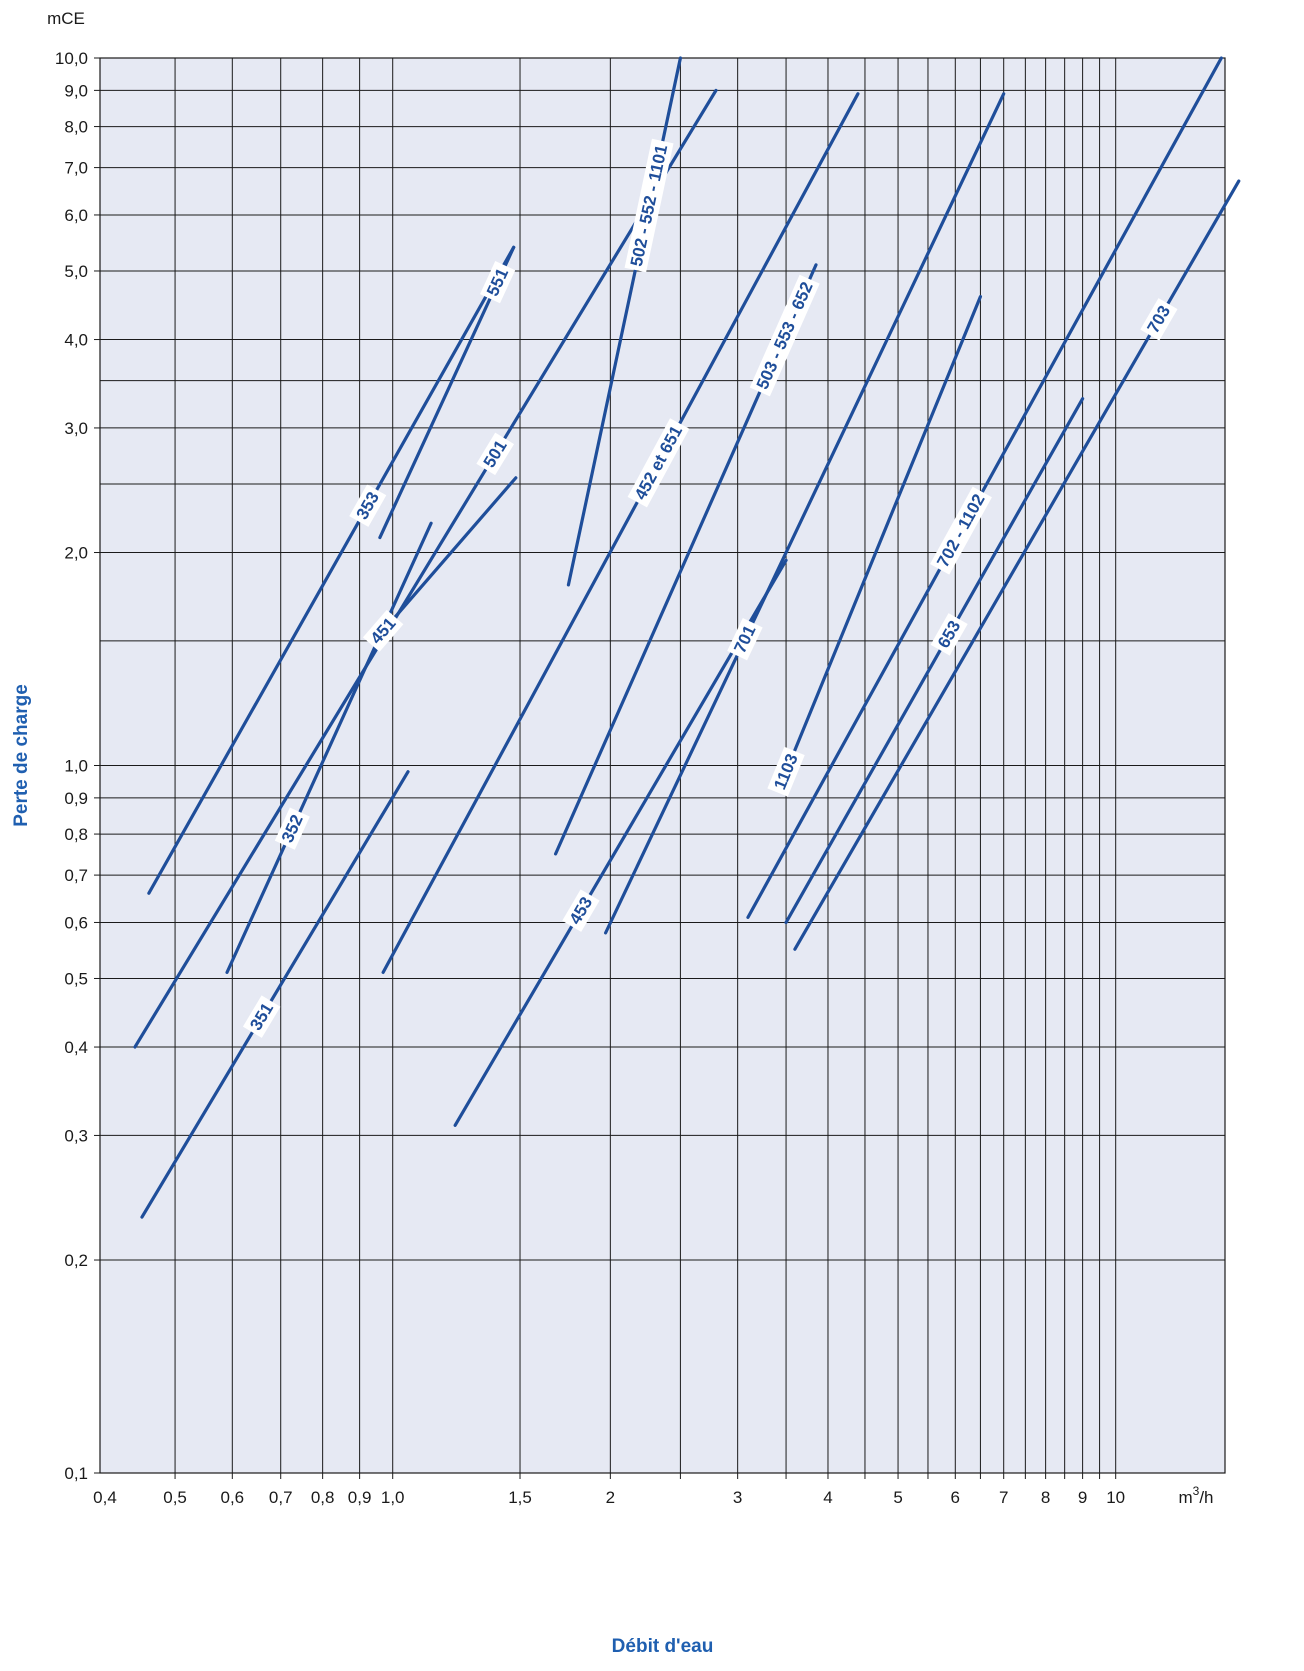  I want to click on y-tick-label: 4,0, so click(76, 340).